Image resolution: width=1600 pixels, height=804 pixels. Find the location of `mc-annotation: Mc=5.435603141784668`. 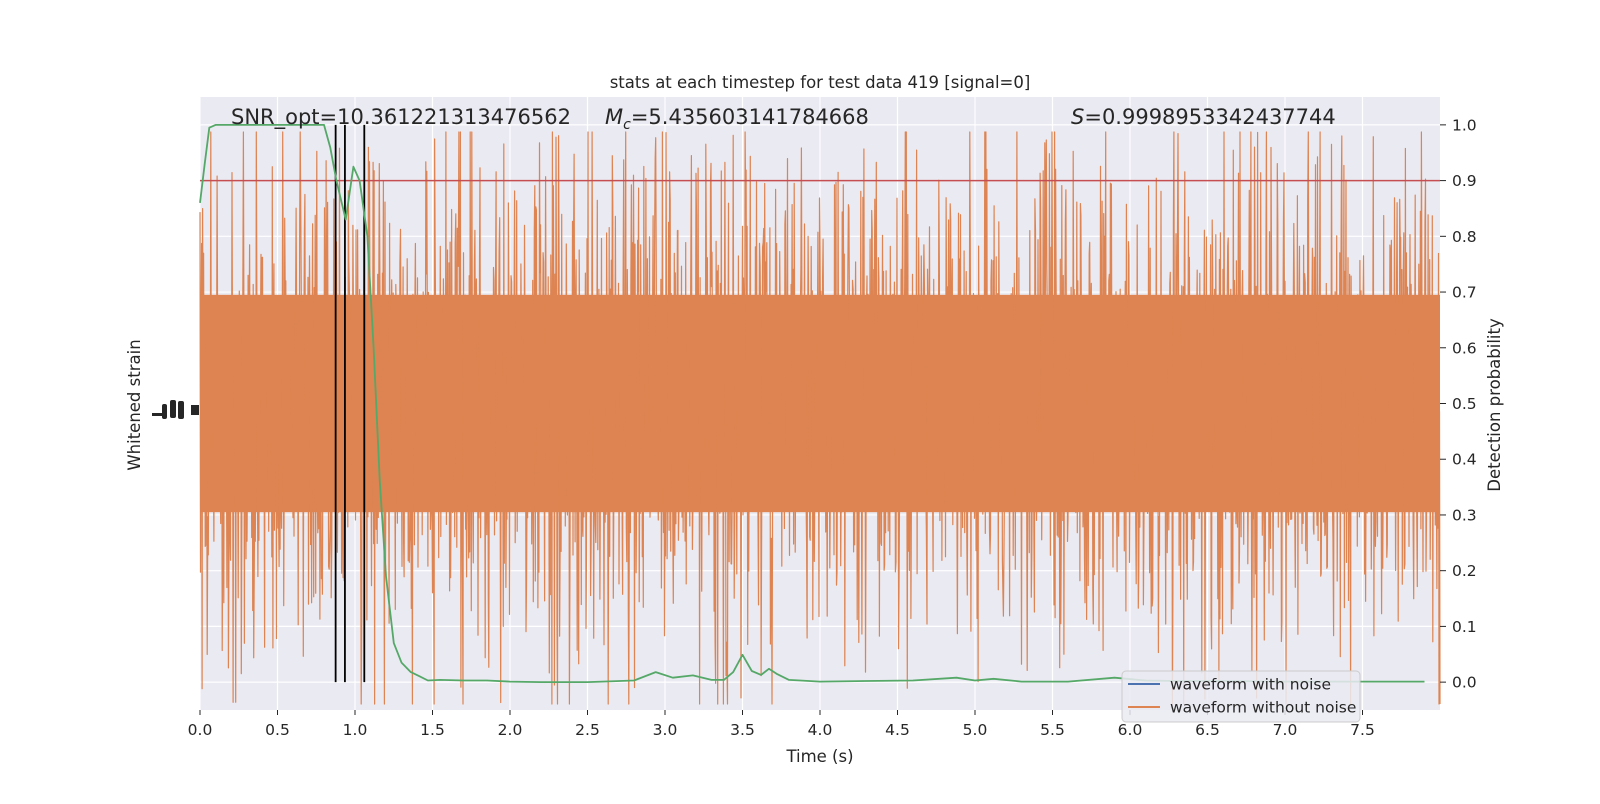

mc-annotation: Mc=5.435603141784668 is located at coordinates (737, 119).